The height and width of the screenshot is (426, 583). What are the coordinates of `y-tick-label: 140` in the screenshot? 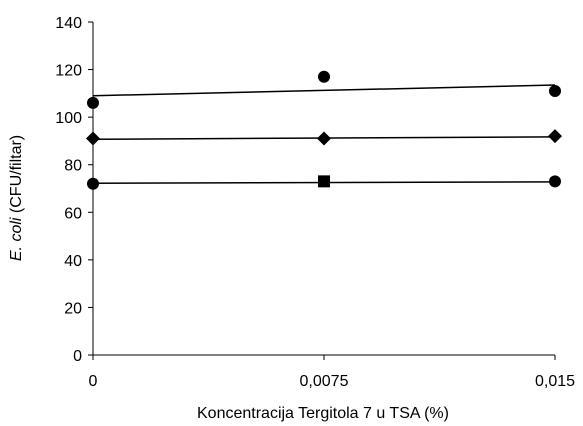 It's located at (68, 23).